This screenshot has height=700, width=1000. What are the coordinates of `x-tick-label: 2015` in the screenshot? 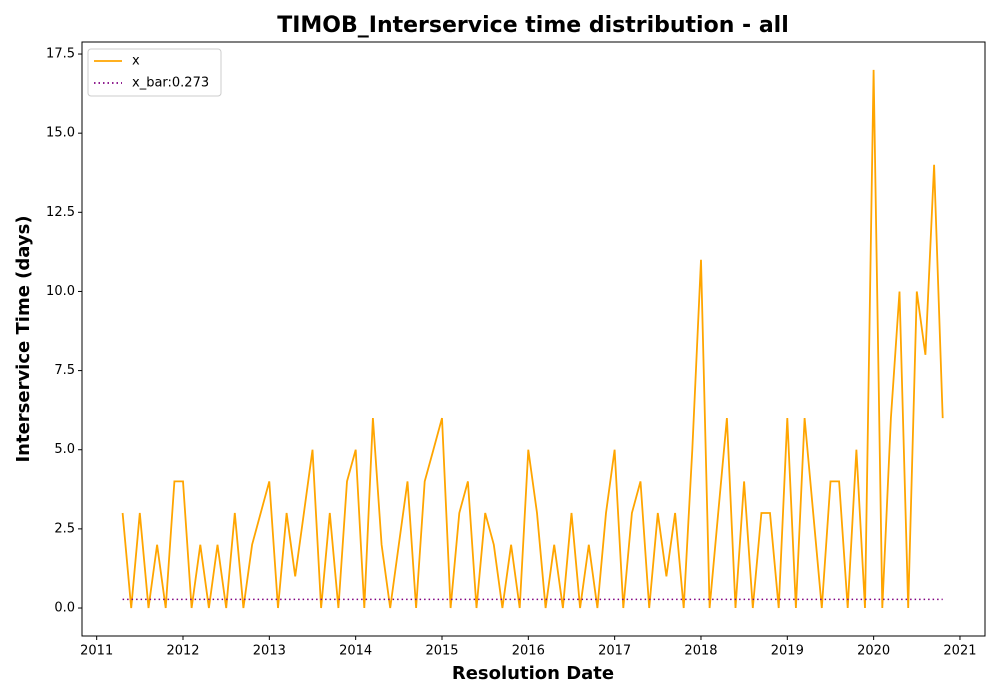 It's located at (441, 651).